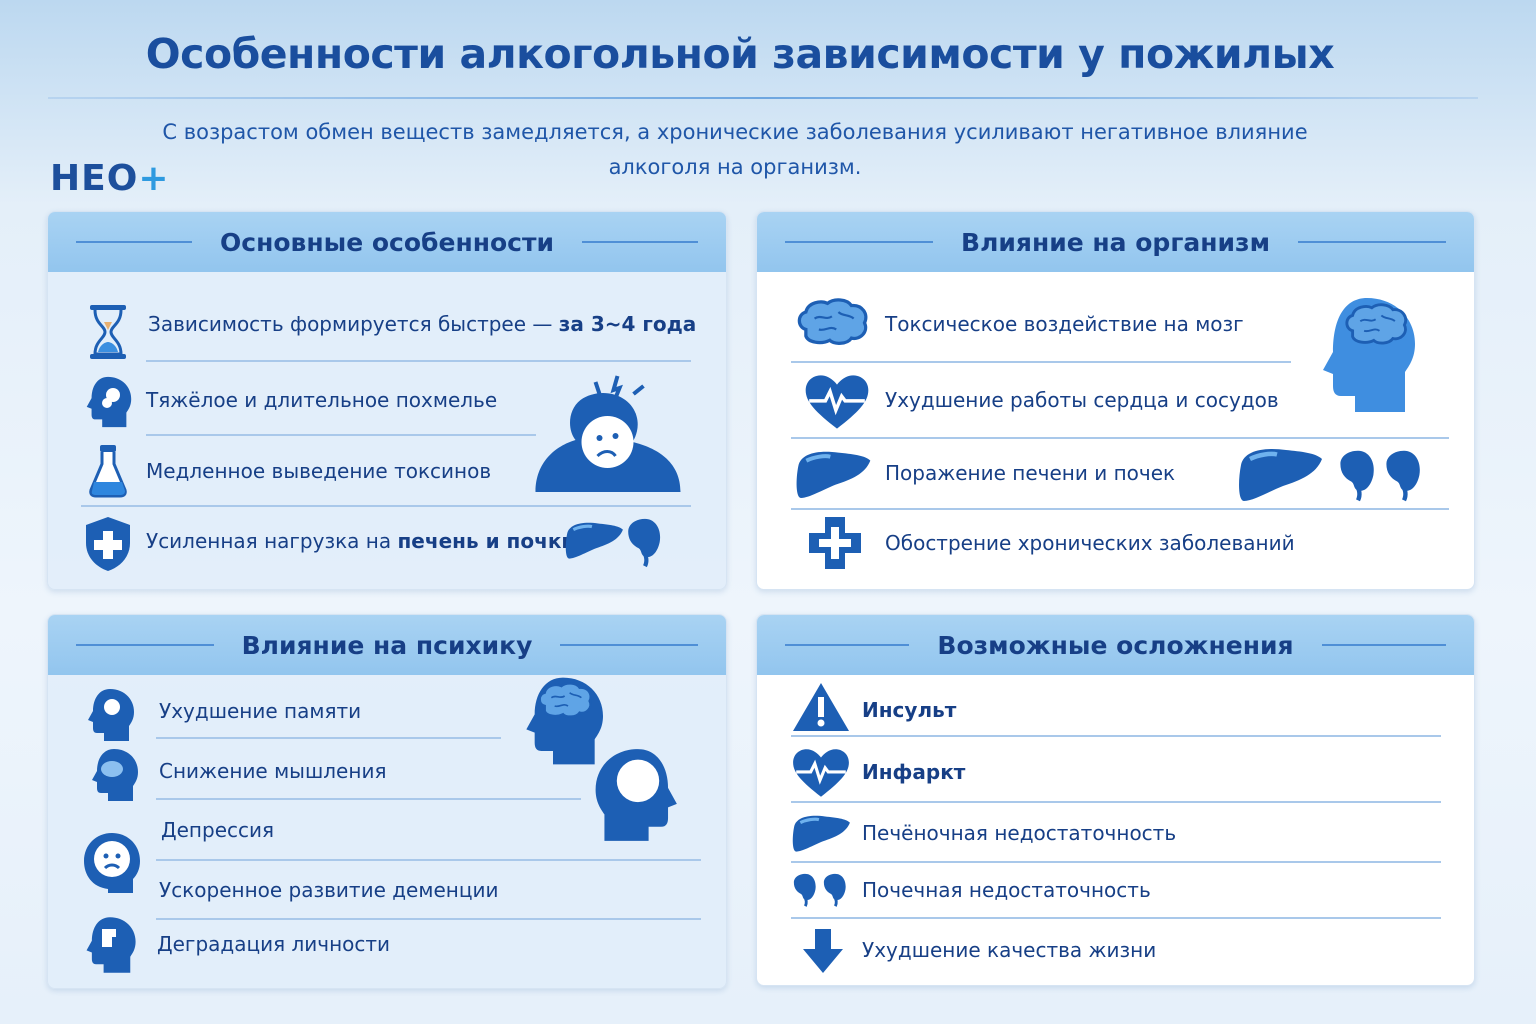 Image resolution: width=1536 pixels, height=1024 pixels. I want to click on head-cloud-icon, so click(114, 775).